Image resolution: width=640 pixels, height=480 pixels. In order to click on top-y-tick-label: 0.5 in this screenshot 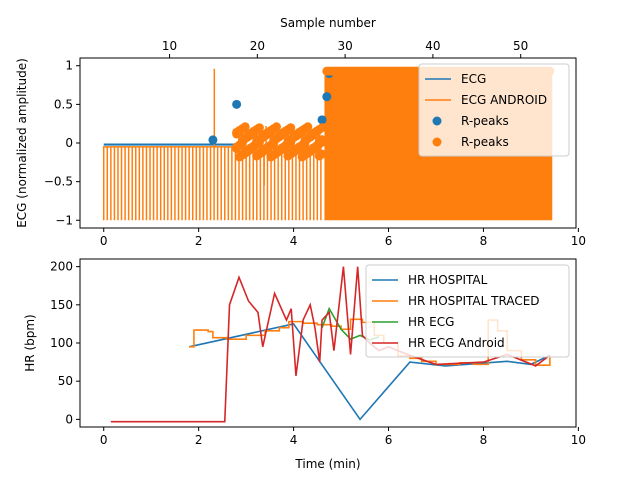, I will do `click(63, 104)`.